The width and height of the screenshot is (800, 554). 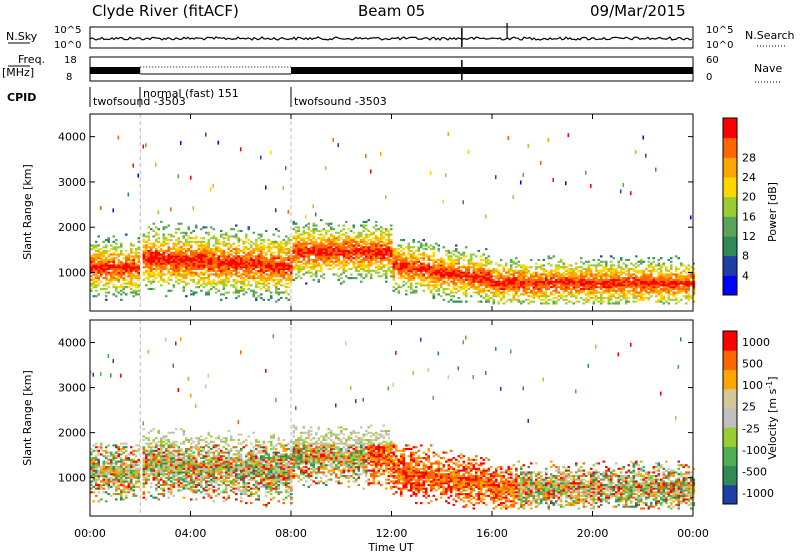 What do you see at coordinates (712, 60) in the screenshot?
I see `nave-tick-top: 60` at bounding box center [712, 60].